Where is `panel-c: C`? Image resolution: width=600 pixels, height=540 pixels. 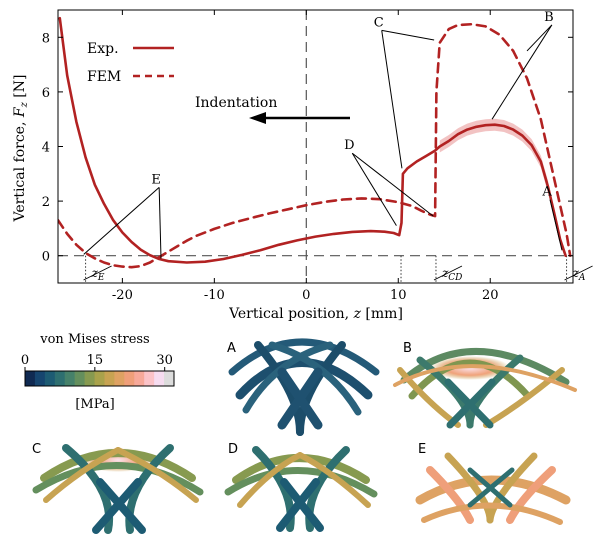
panel-c: C is located at coordinates (118, 488).